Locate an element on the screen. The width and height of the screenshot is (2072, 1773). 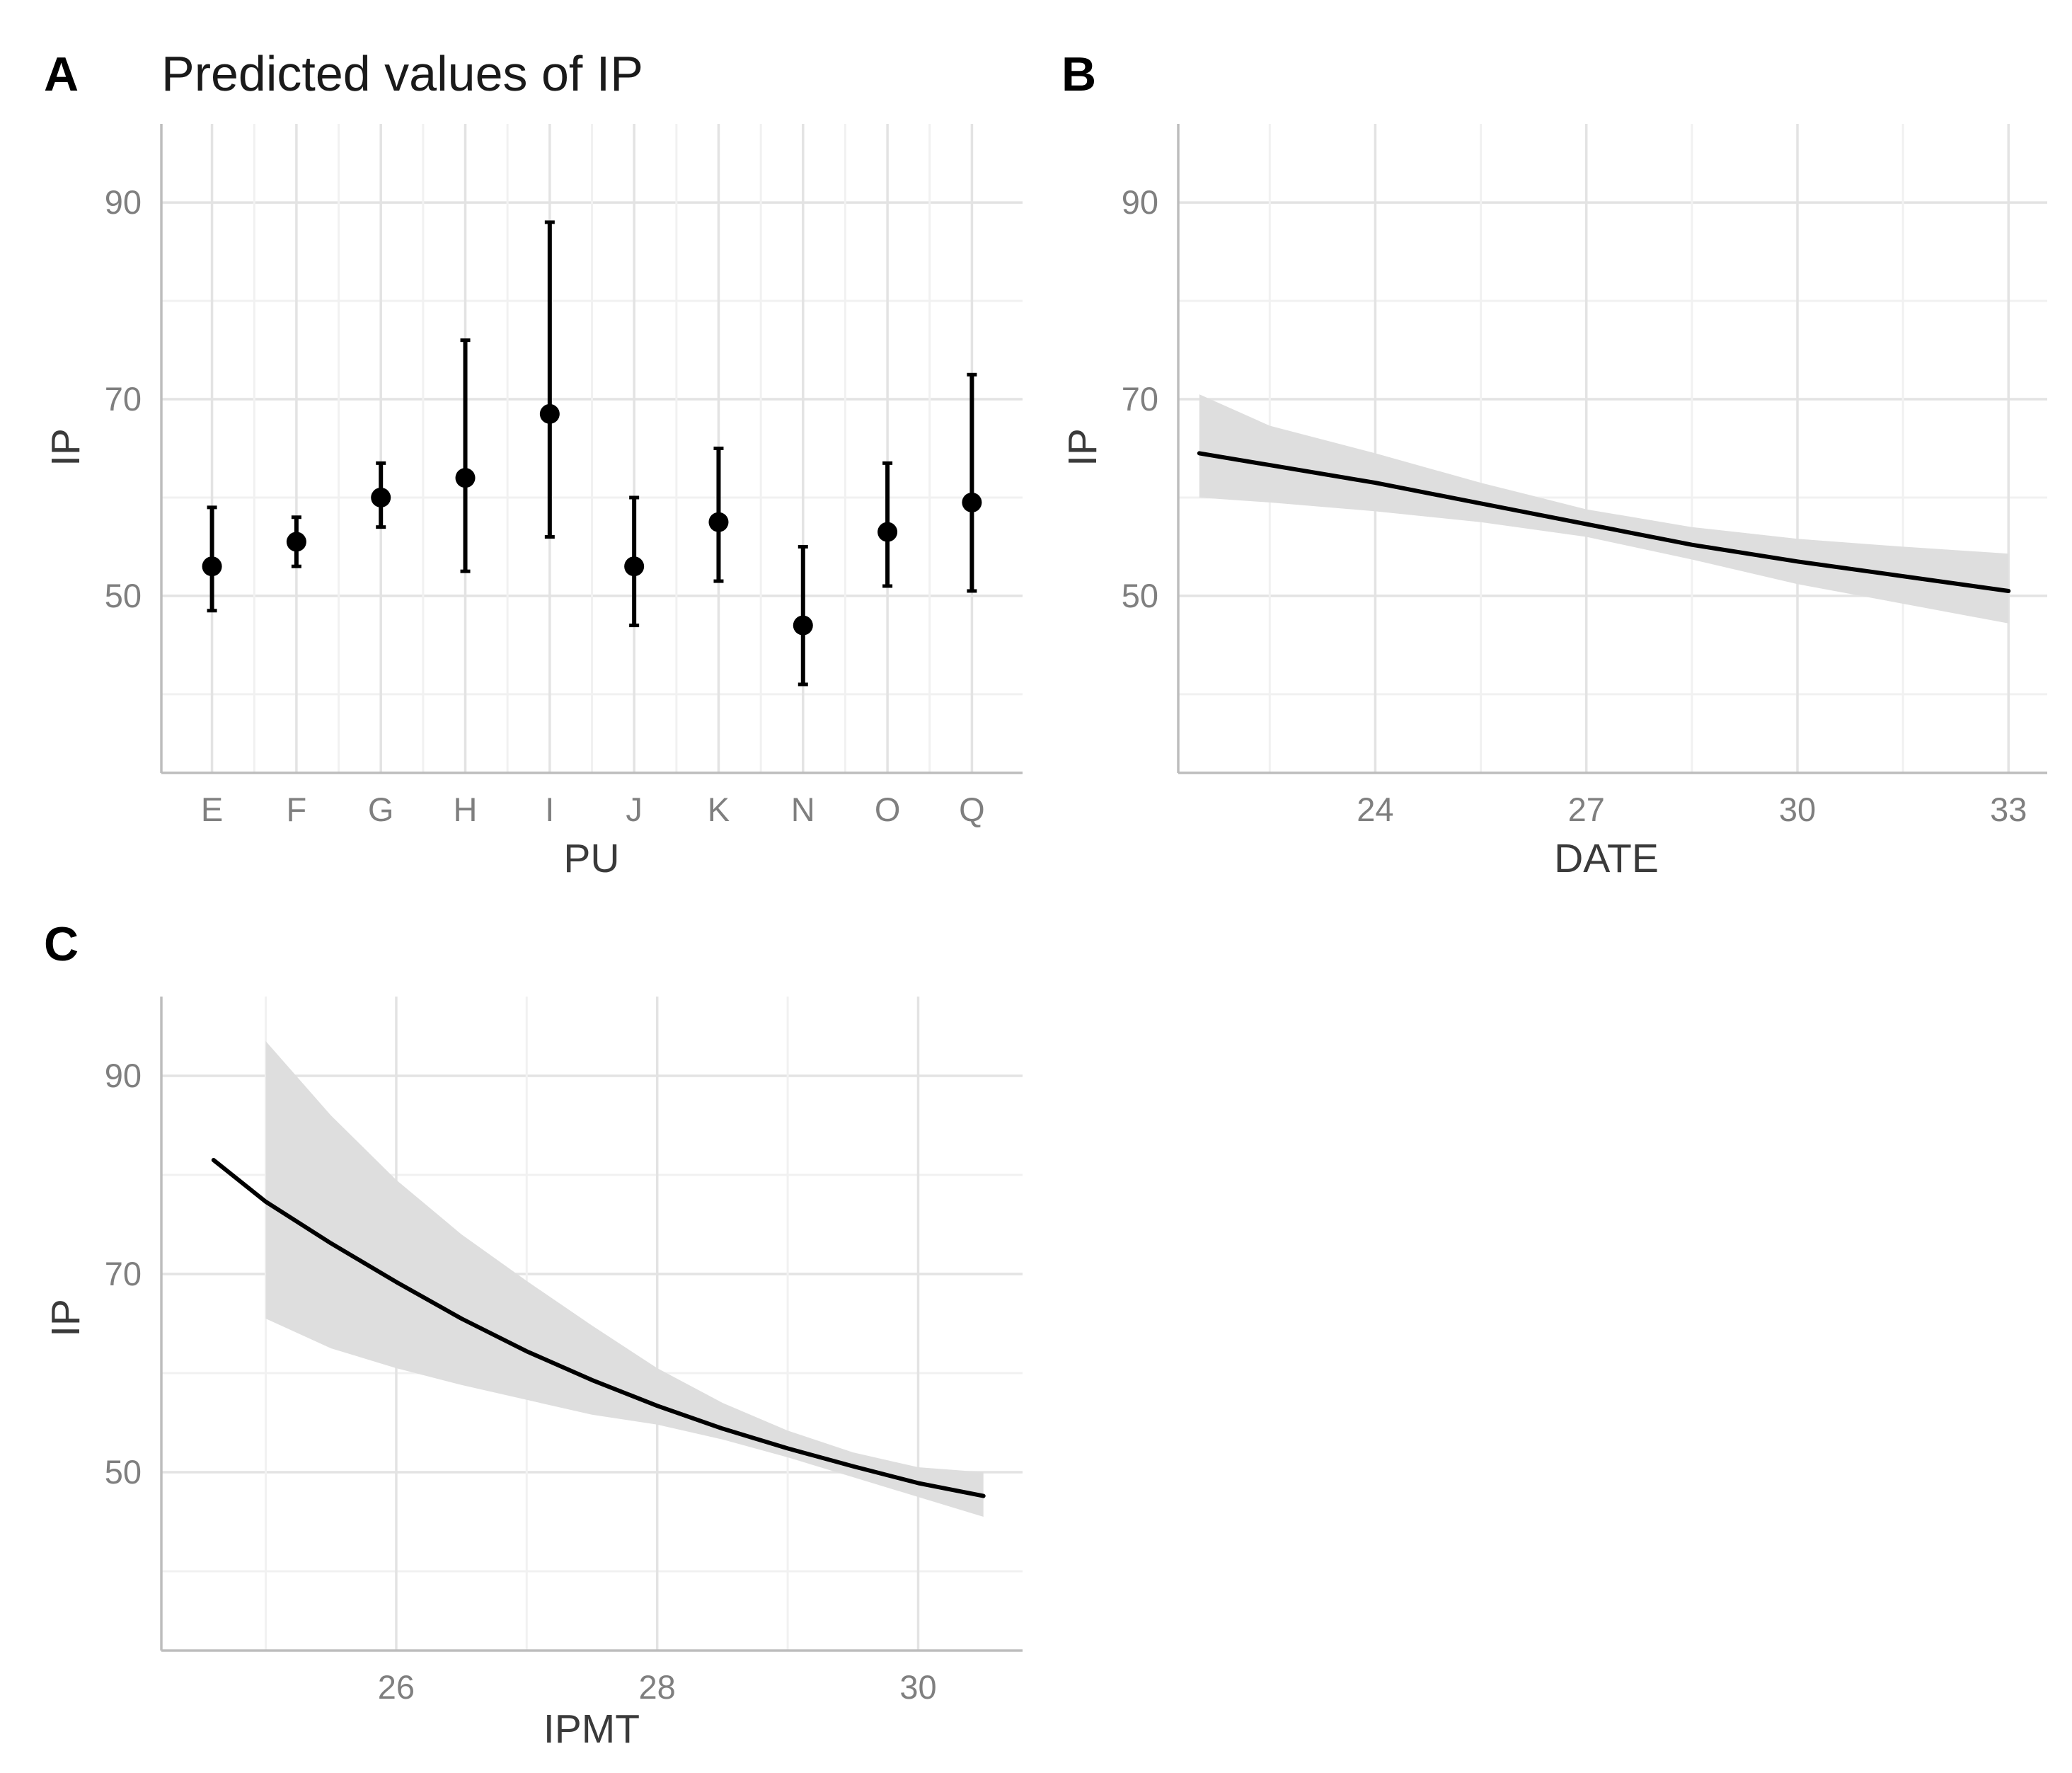
panel-a-x-tick-label: F is located at coordinates (297, 810).